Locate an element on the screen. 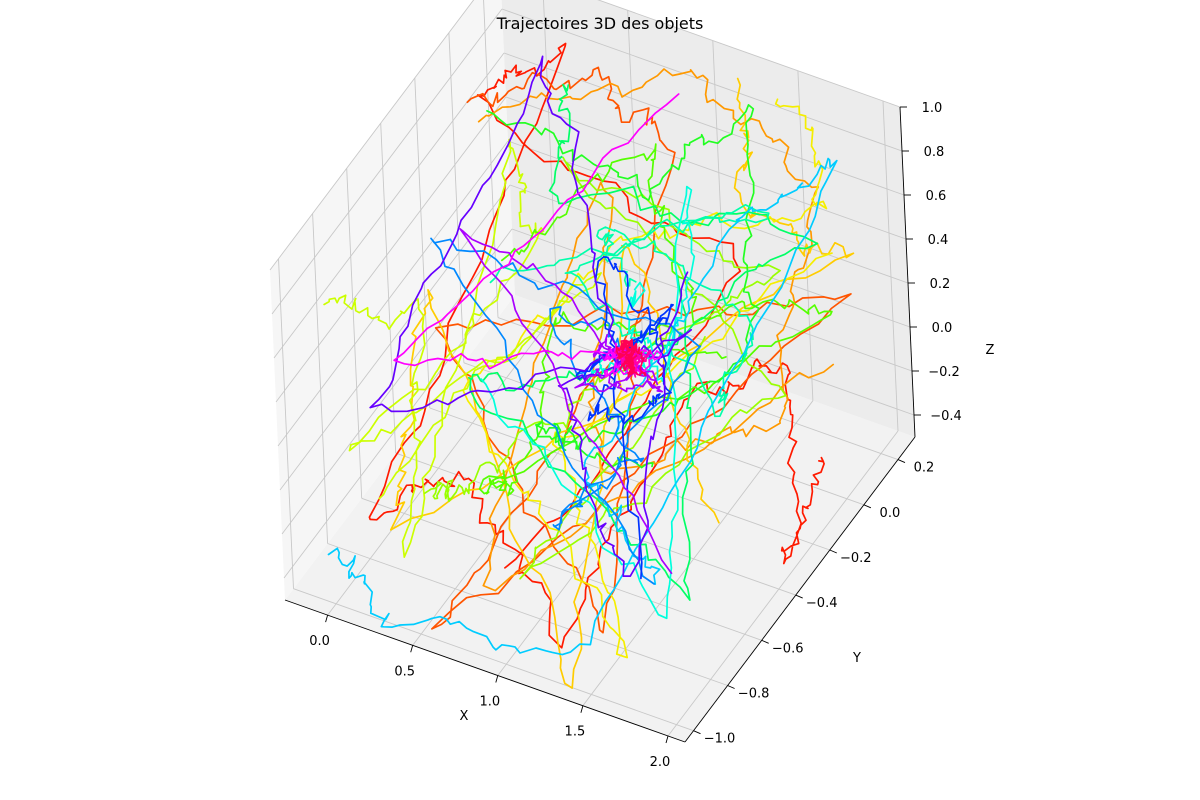  z-tick-label: 0.2 is located at coordinates (940, 284).